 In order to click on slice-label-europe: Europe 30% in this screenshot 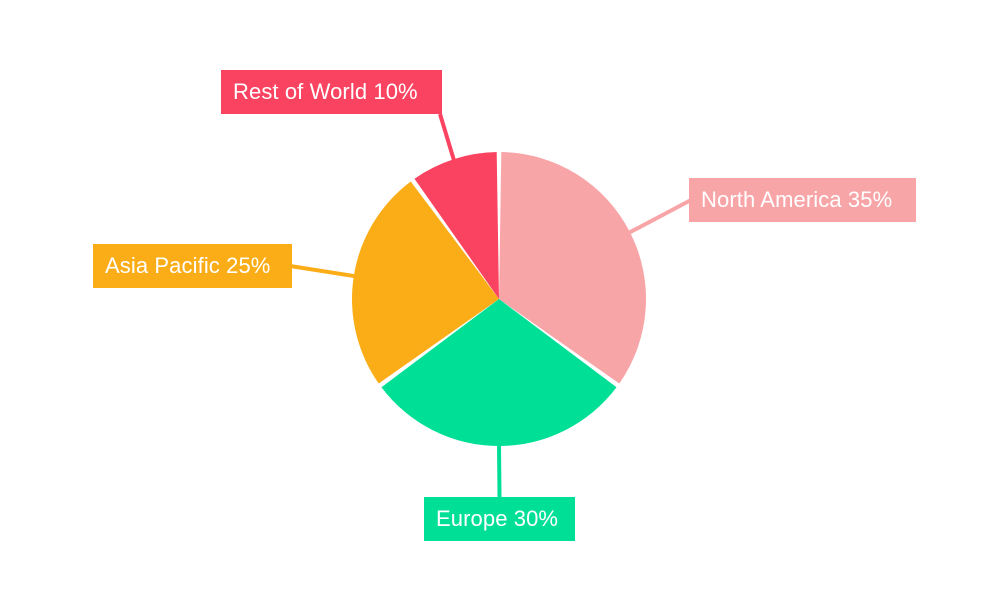, I will do `click(499, 519)`.